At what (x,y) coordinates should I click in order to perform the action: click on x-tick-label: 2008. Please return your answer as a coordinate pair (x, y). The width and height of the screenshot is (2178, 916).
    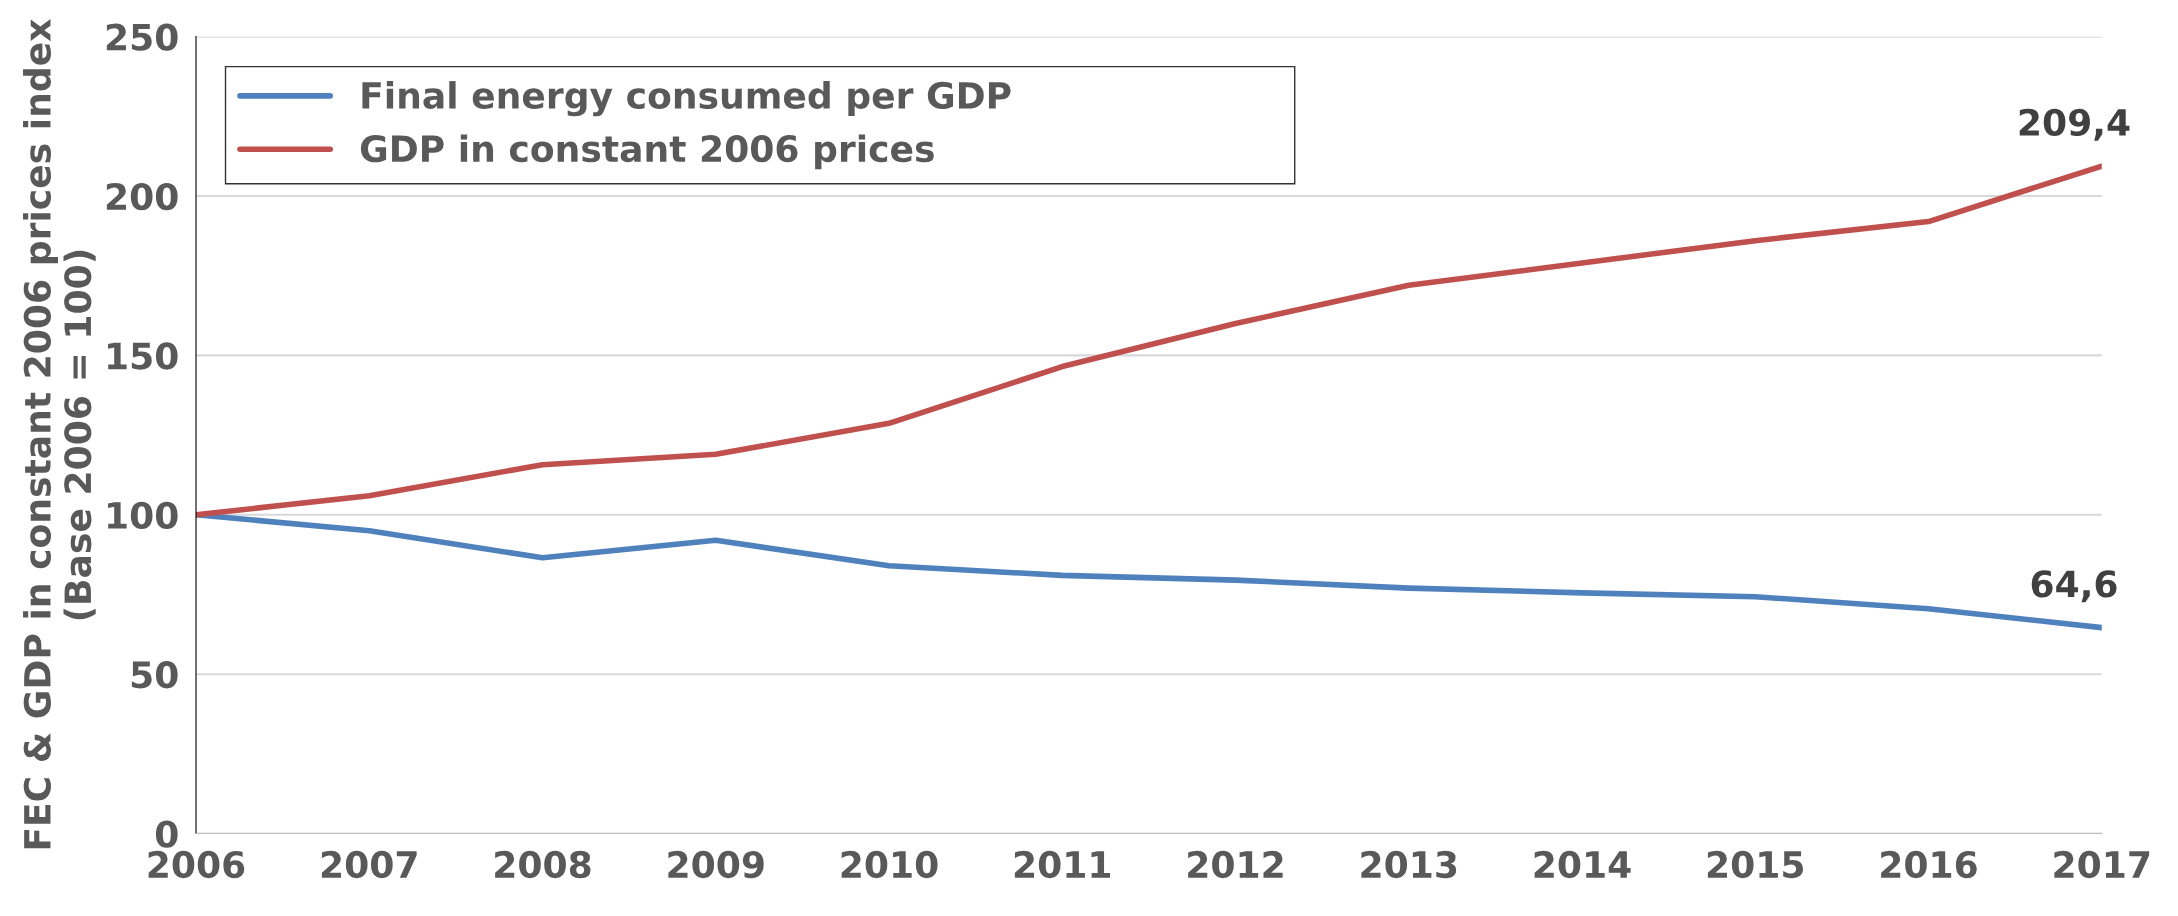
    Looking at the image, I should click on (543, 864).